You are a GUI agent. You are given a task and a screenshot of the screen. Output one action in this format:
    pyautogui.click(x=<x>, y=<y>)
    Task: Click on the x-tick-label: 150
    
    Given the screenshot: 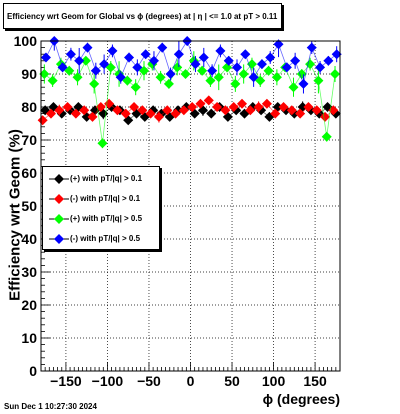 What is the action you would take?
    pyautogui.click(x=315, y=381)
    